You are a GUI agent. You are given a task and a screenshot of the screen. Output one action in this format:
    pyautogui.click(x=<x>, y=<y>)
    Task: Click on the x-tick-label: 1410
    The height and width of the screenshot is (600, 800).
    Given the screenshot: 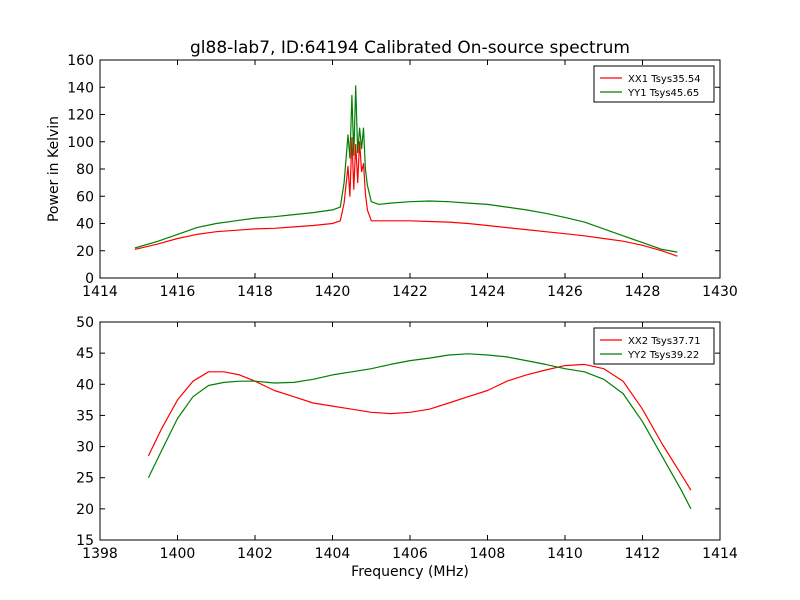 What is the action you would take?
    pyautogui.click(x=565, y=554)
    